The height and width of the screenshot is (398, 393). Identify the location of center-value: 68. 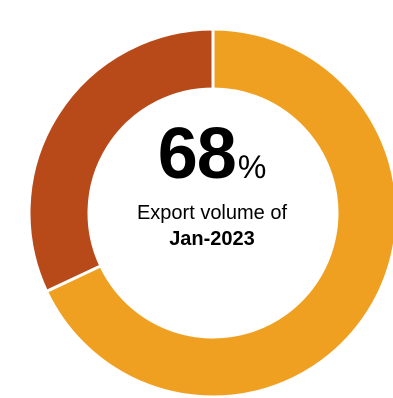
(197, 154).